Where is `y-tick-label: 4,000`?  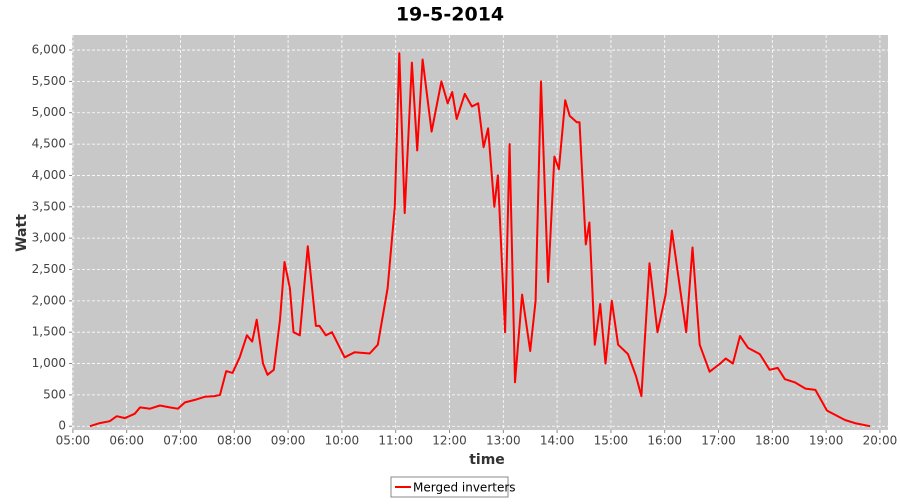 y-tick-label: 4,000 is located at coordinates (49, 175).